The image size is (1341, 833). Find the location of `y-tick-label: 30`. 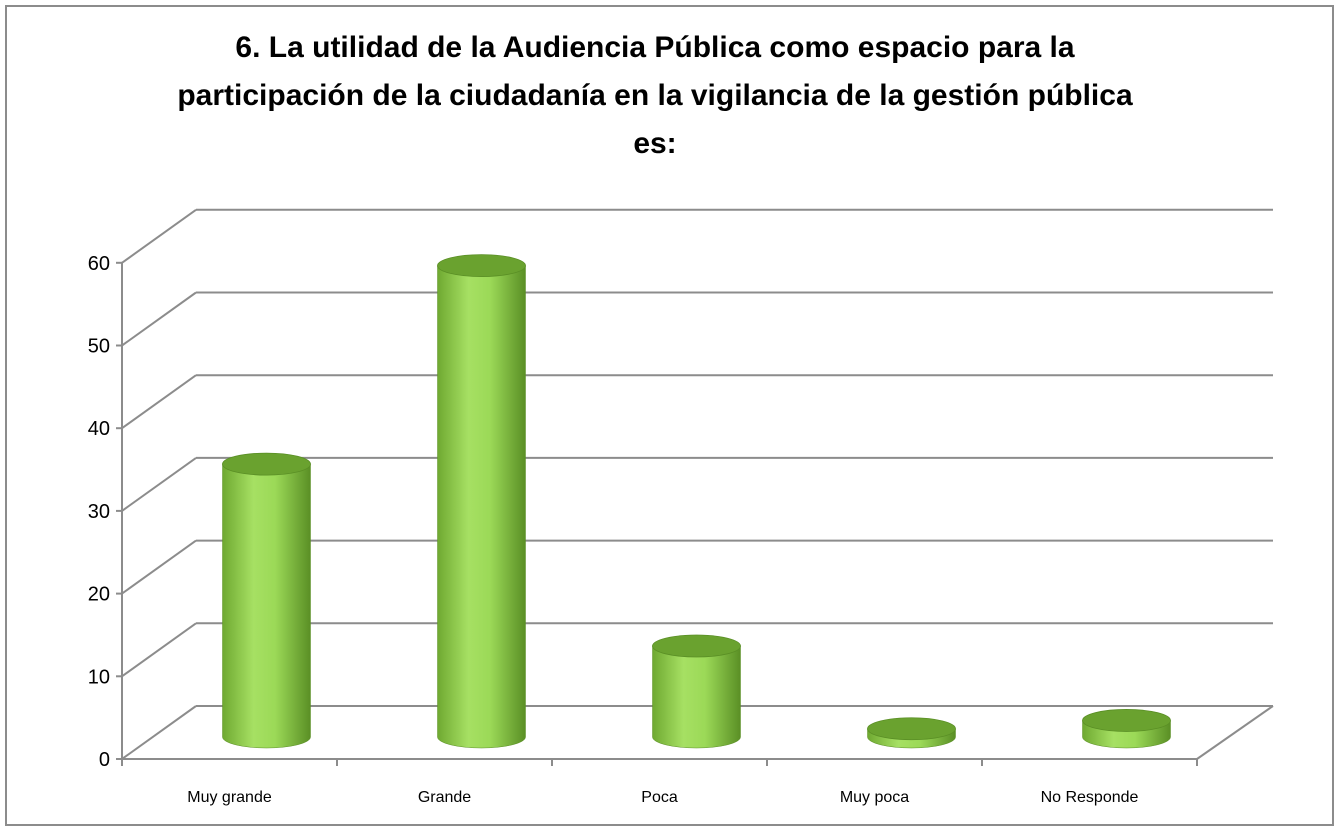

y-tick-label: 30 is located at coordinates (99, 512).